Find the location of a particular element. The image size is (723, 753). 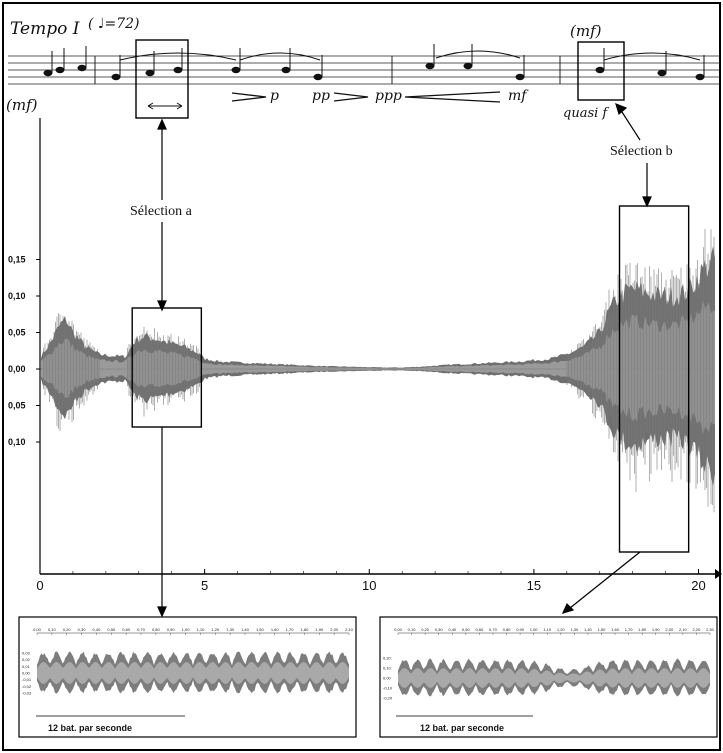

inset-x-tick-label: 2,30 is located at coordinates (710, 629).